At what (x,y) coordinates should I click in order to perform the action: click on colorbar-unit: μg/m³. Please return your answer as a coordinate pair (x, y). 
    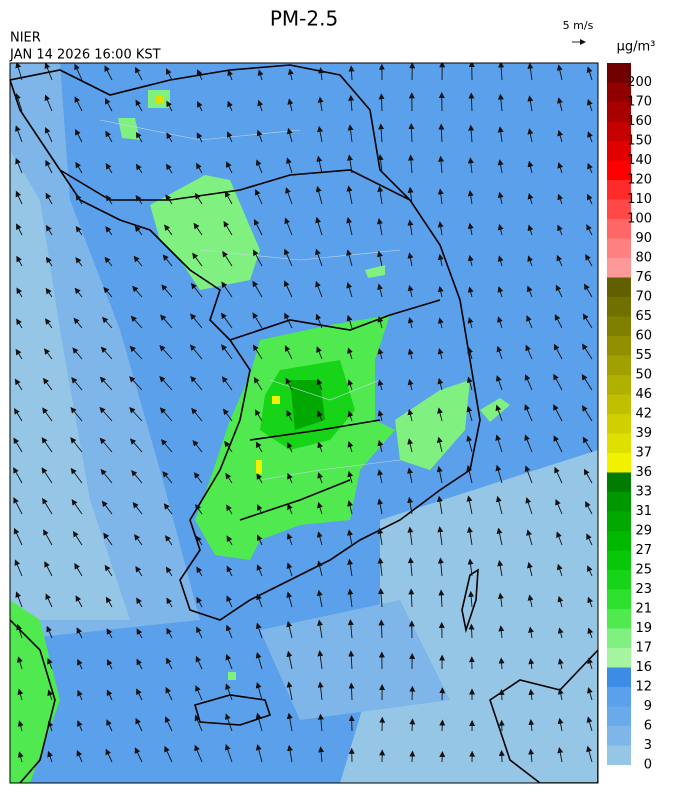
    Looking at the image, I should click on (636, 47).